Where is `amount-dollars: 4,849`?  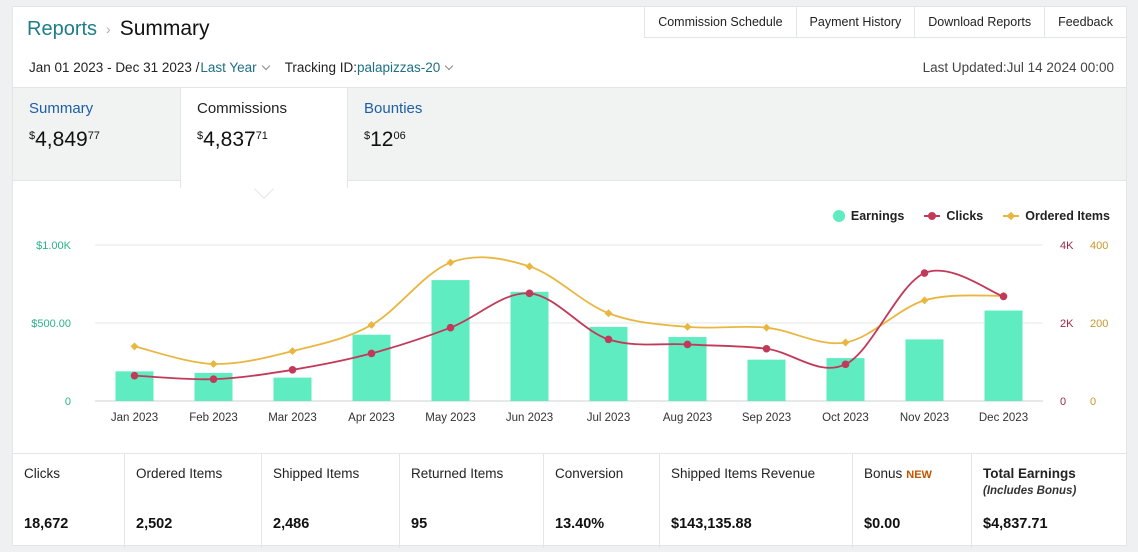 amount-dollars: 4,849 is located at coordinates (61, 139).